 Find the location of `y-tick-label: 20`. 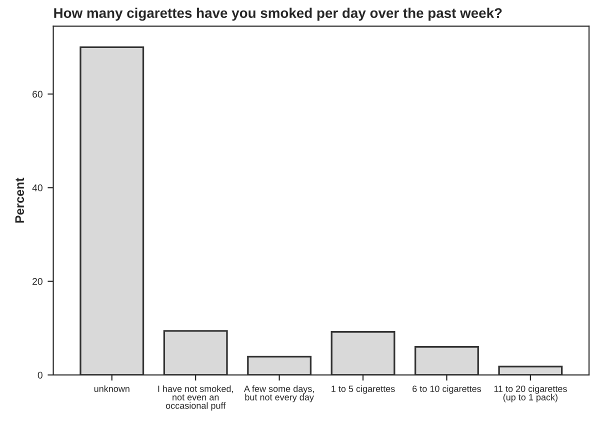

y-tick-label: 20 is located at coordinates (37, 281).